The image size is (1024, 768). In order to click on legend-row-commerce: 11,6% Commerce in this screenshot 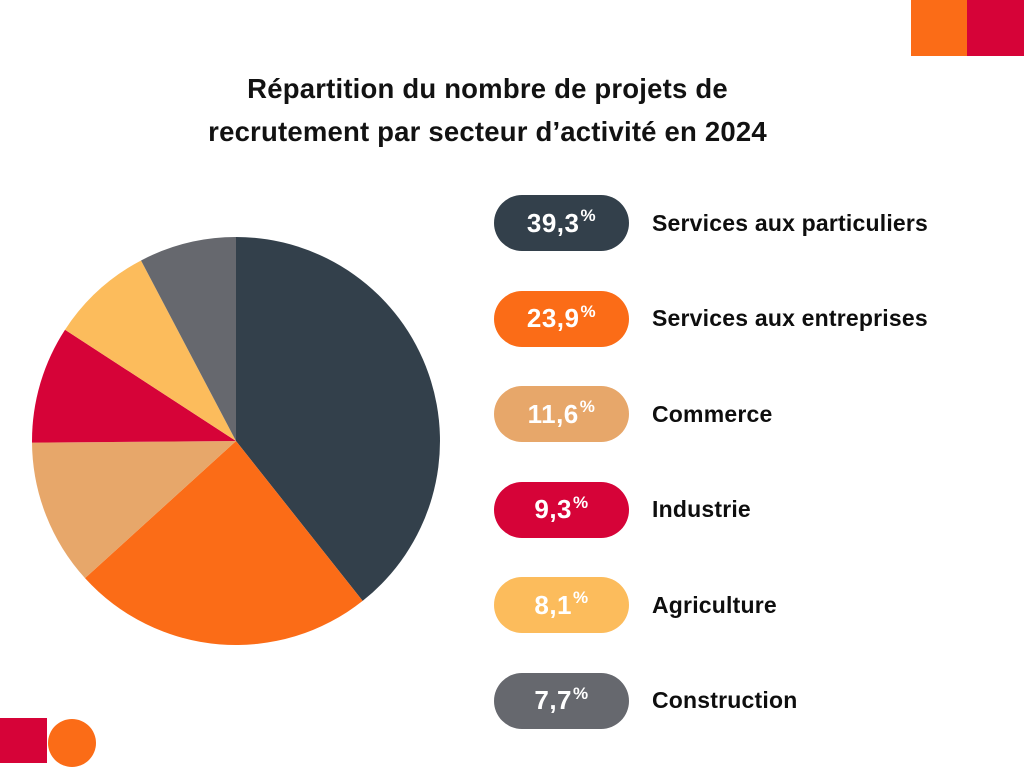, I will do `click(711, 414)`.